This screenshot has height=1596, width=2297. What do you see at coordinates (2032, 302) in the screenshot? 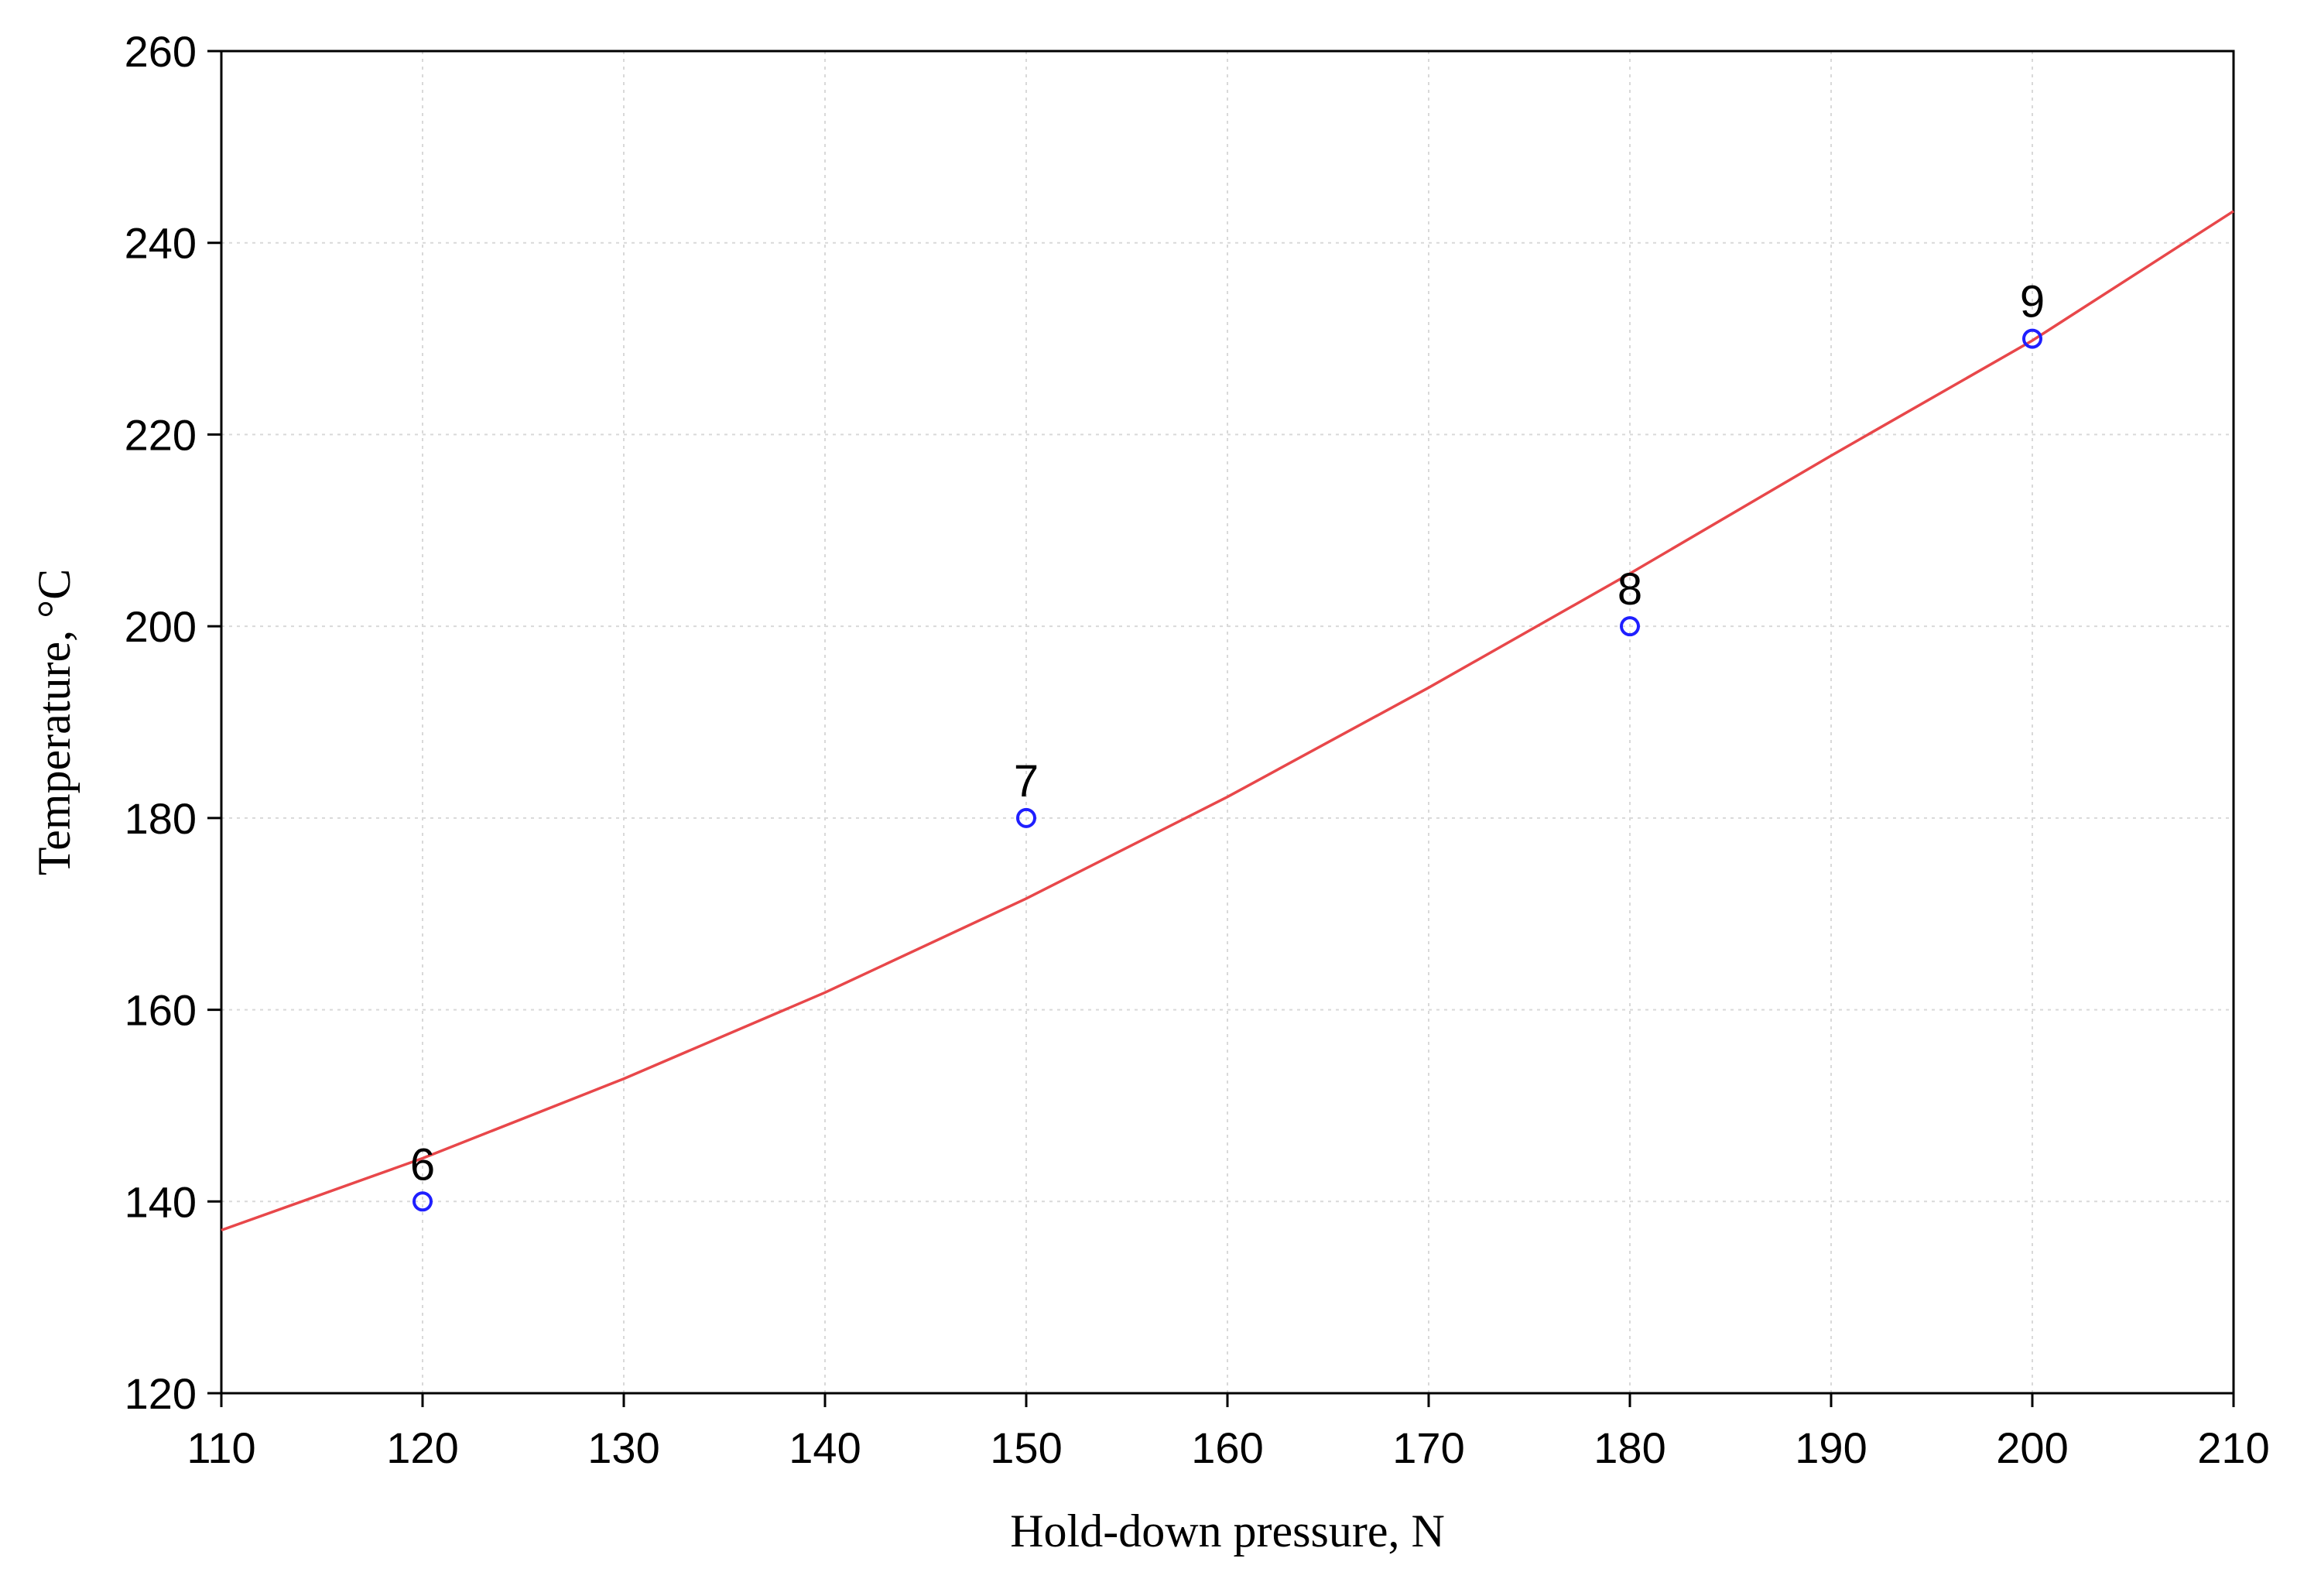
I see `data-point-label: 9` at bounding box center [2032, 302].